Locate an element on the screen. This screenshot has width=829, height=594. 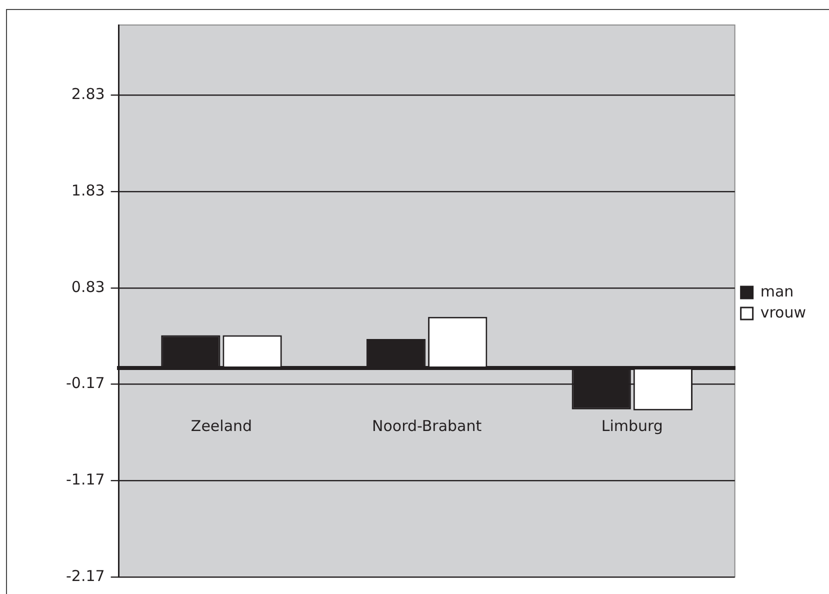
y-tick-label: 2.83 is located at coordinates (88, 94).